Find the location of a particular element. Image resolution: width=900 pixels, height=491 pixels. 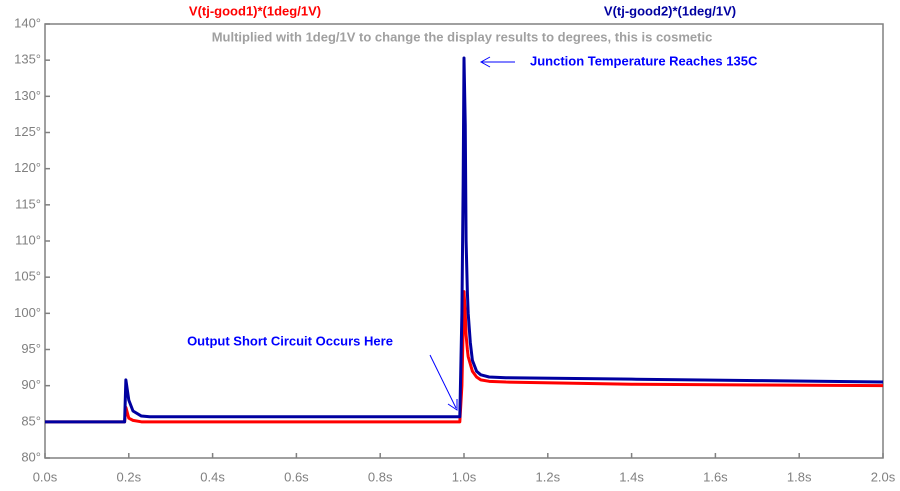

y-tick-label: 110° is located at coordinates (28, 239).